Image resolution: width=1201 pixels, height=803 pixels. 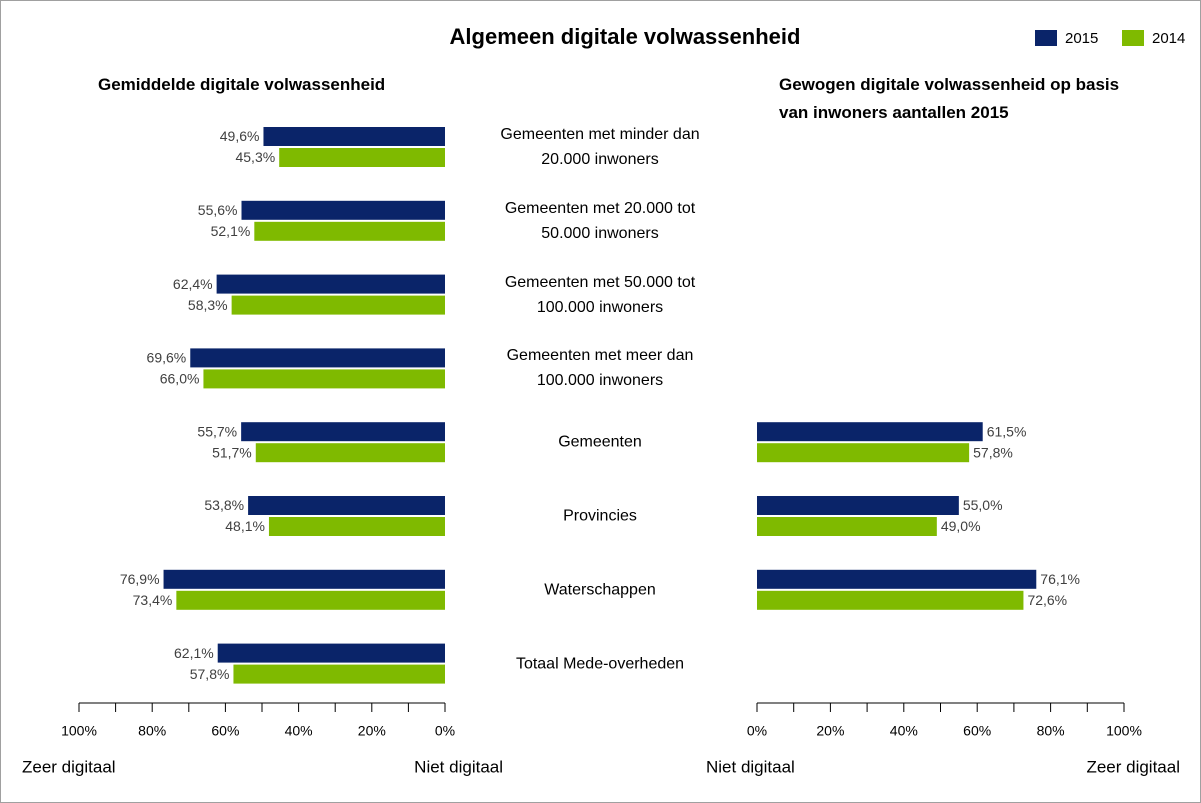 What do you see at coordinates (208, 305) in the screenshot?
I see `value-label: 58,3%` at bounding box center [208, 305].